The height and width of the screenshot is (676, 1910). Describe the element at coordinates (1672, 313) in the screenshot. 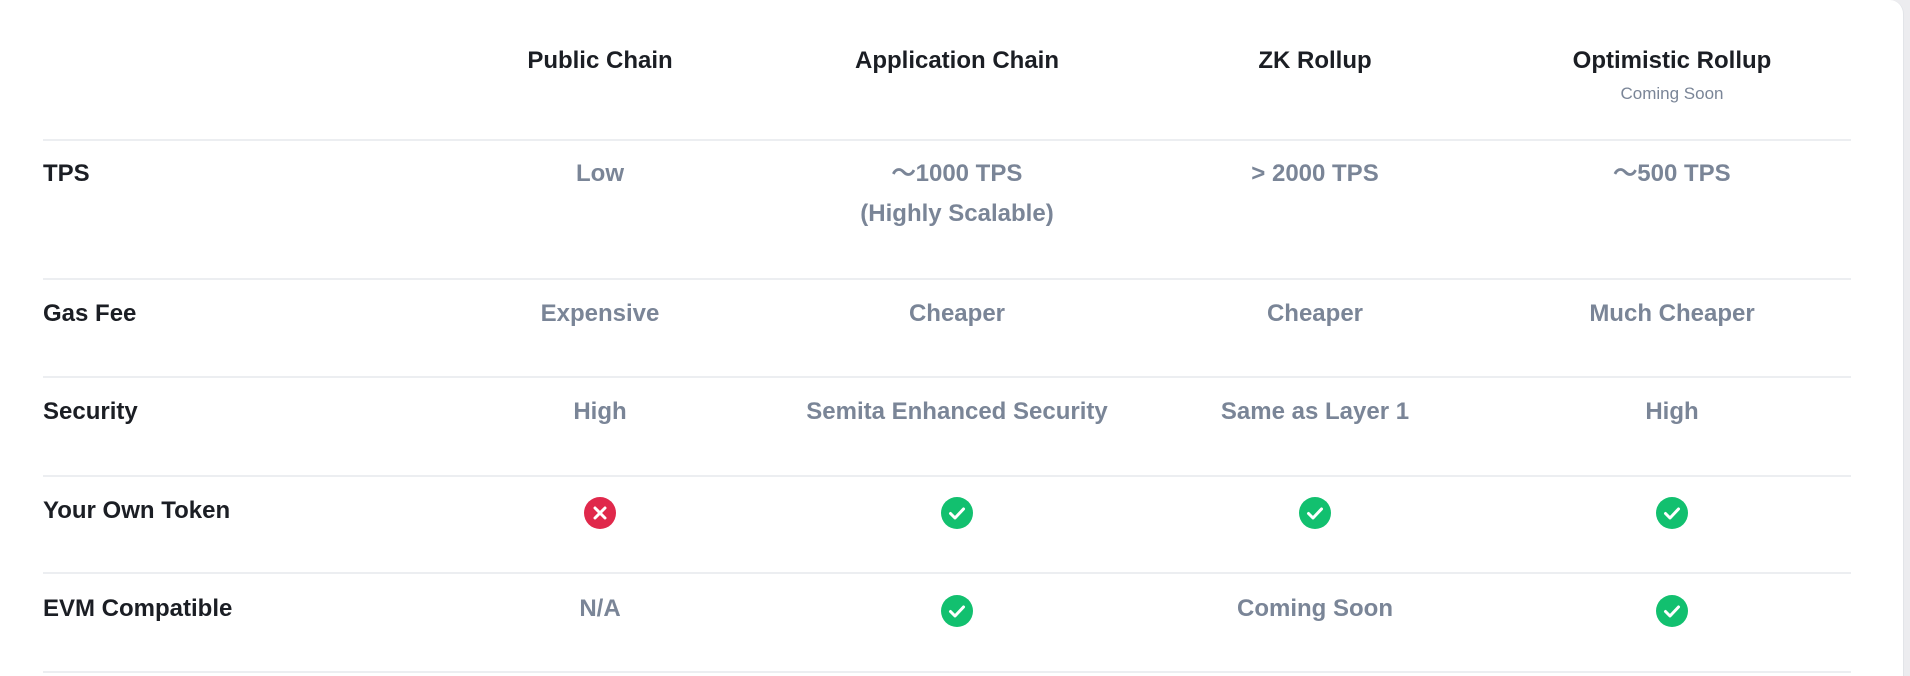

I see `table-cell-value: Much Cheaper` at that location.